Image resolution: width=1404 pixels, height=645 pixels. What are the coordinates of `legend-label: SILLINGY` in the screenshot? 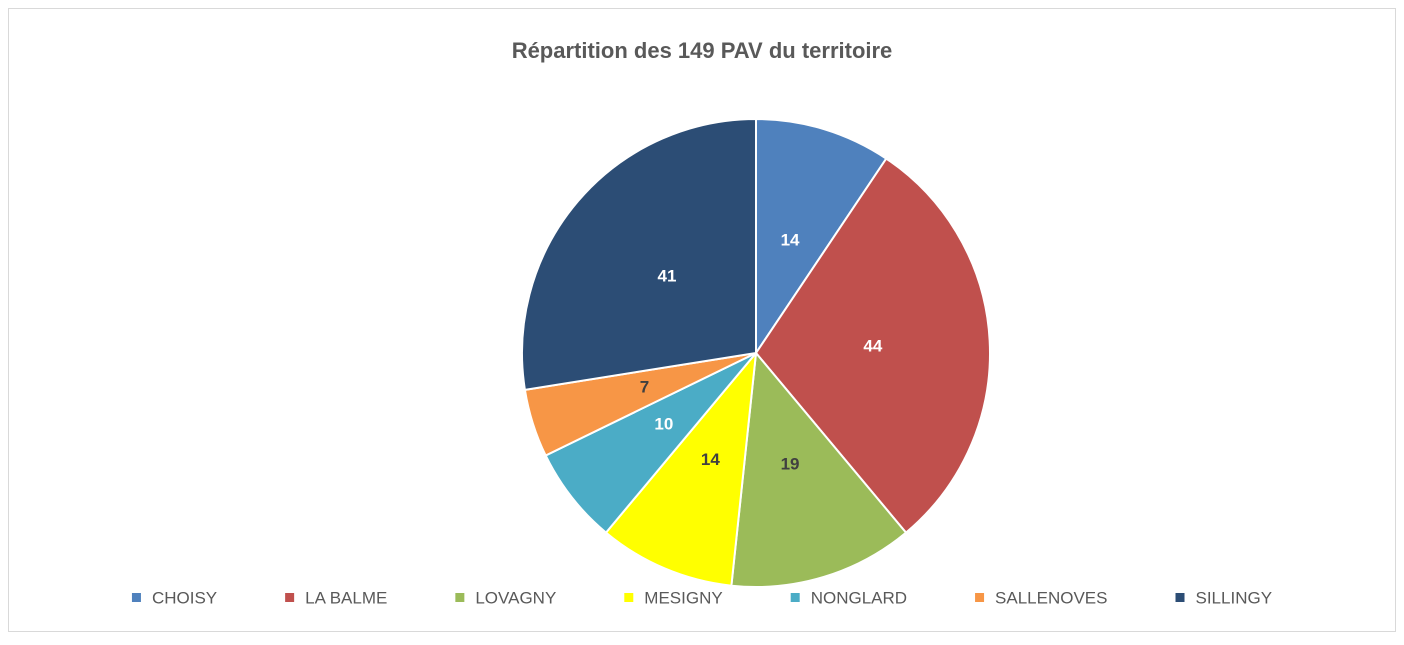 It's located at (1234, 597).